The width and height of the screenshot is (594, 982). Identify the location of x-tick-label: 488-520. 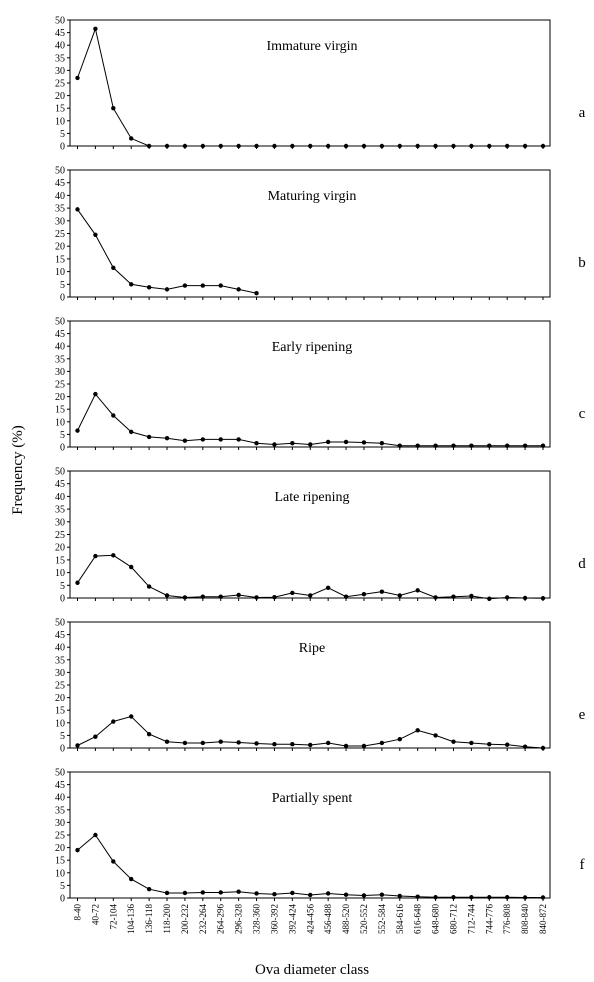
(346, 919).